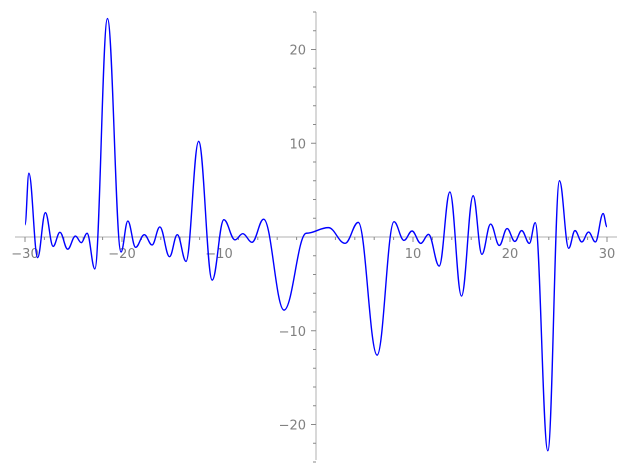 This screenshot has width=627, height=470. I want to click on x-tick-label: −10, so click(218, 254).